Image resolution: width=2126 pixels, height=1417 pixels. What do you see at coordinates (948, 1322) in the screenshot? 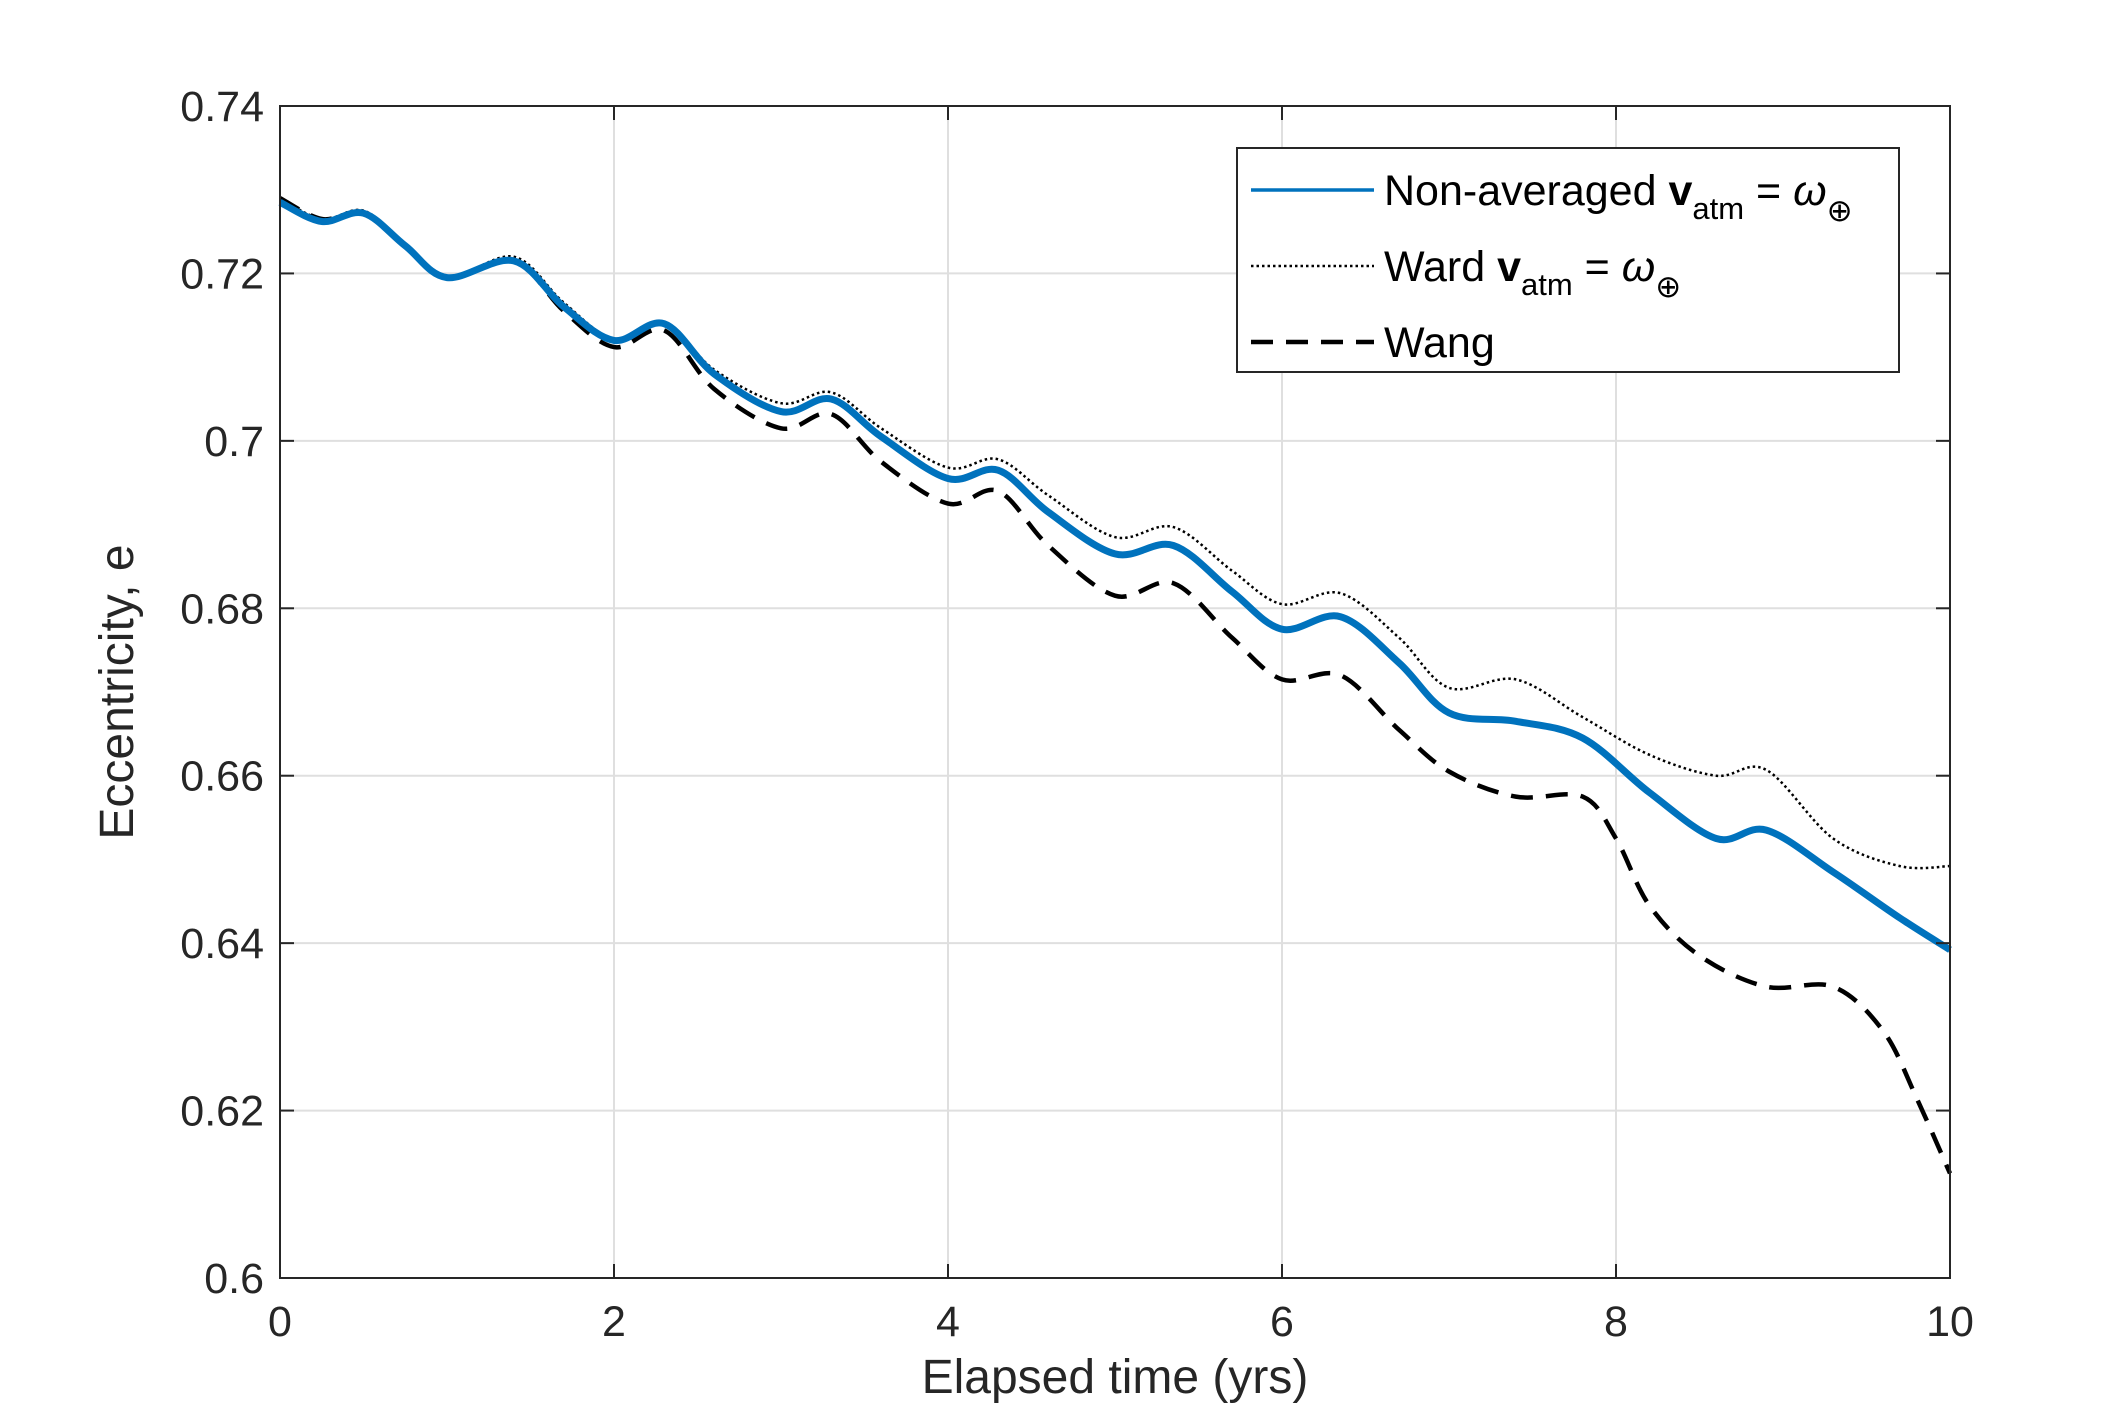
I see `x-tick-label: 4` at bounding box center [948, 1322].